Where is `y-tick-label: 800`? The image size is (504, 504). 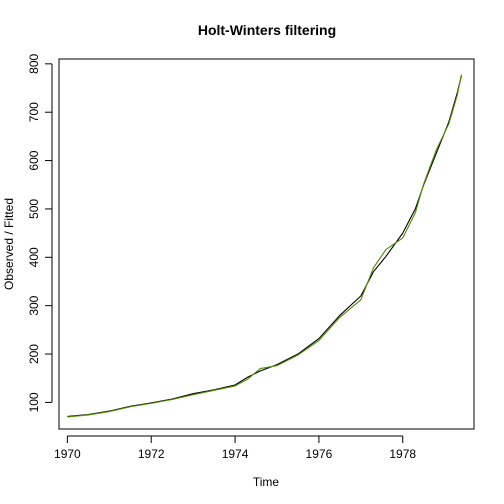 y-tick-label: 800 is located at coordinates (34, 64).